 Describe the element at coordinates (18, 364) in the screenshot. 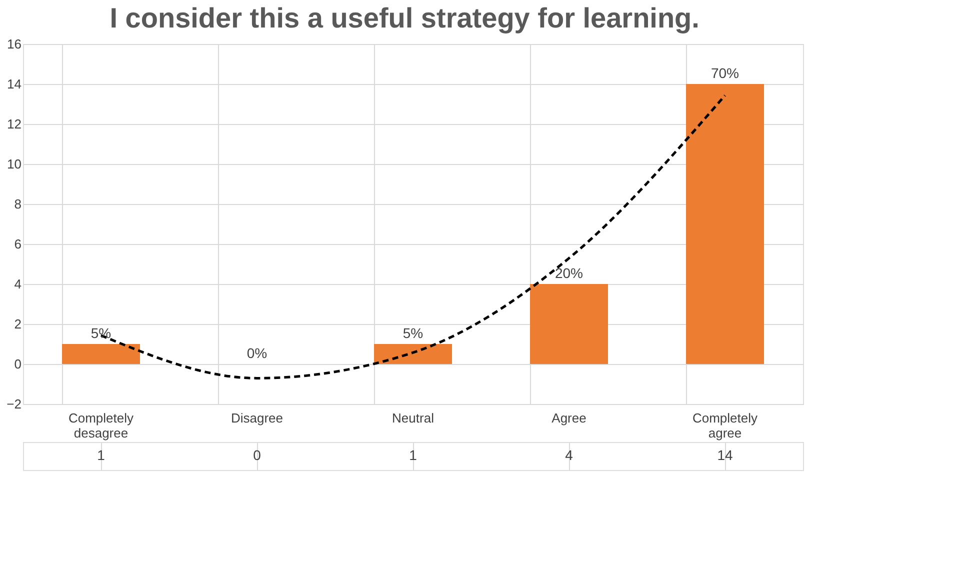

I see `y-tick-label: 0` at that location.